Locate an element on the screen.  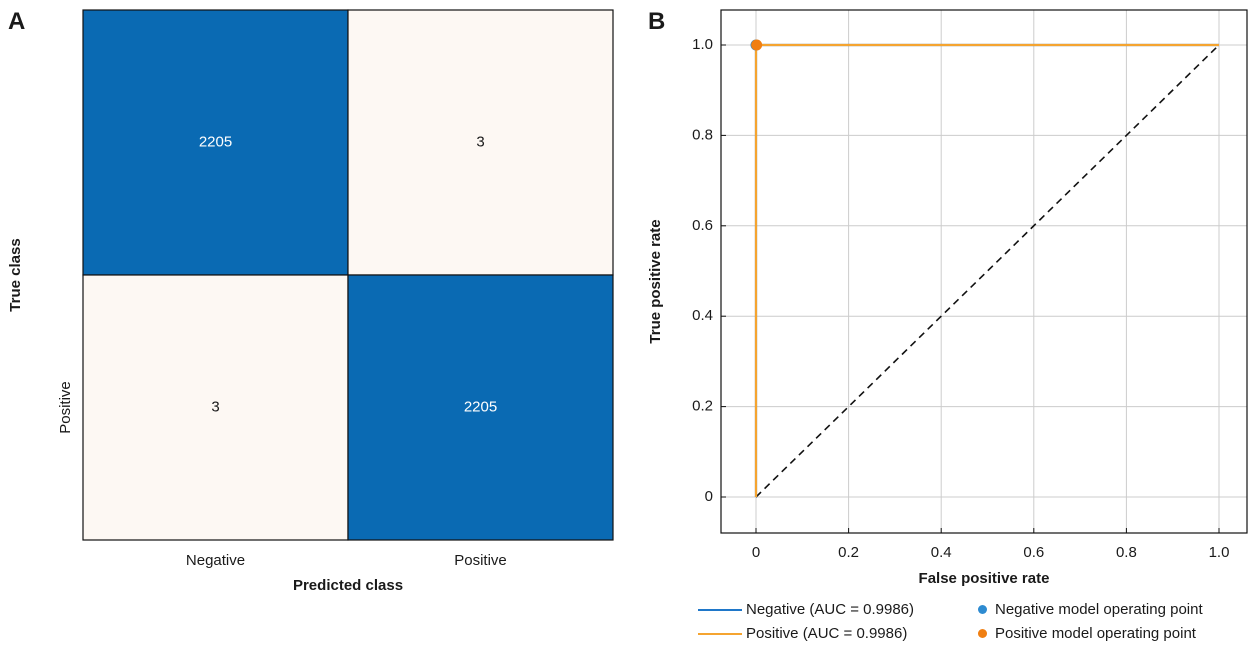
roc-x-tick-label-3: 0.6 is located at coordinates (1033, 552).